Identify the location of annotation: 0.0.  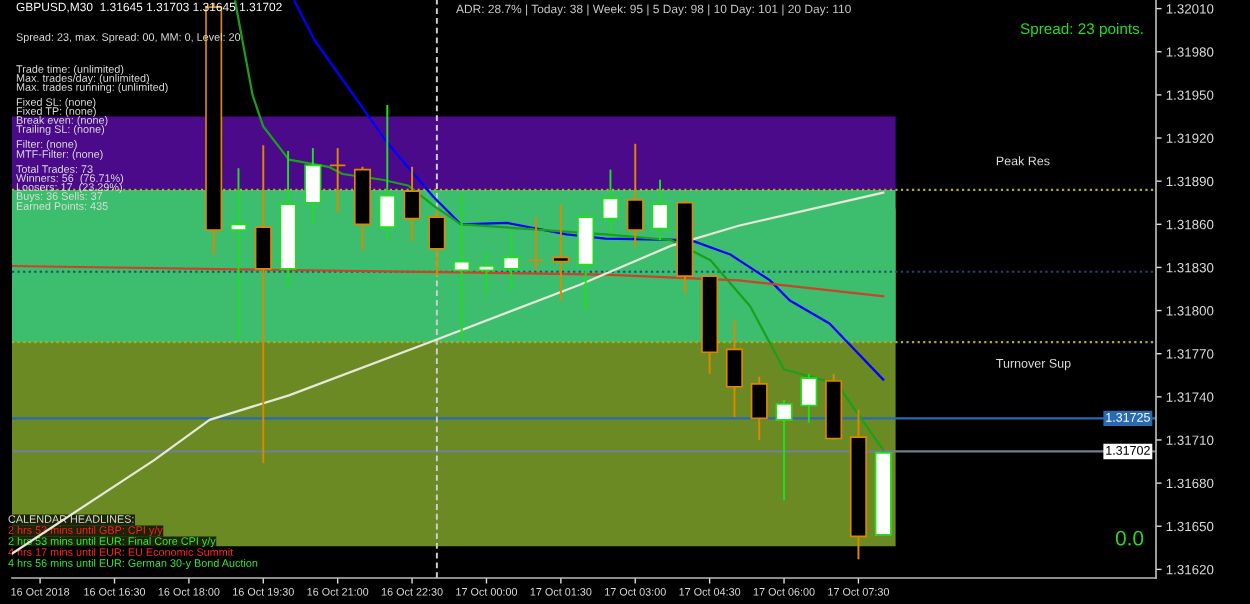
(1129, 538).